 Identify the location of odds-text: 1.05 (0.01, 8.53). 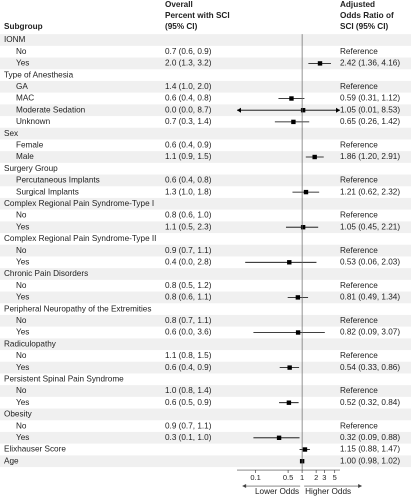
(370, 109).